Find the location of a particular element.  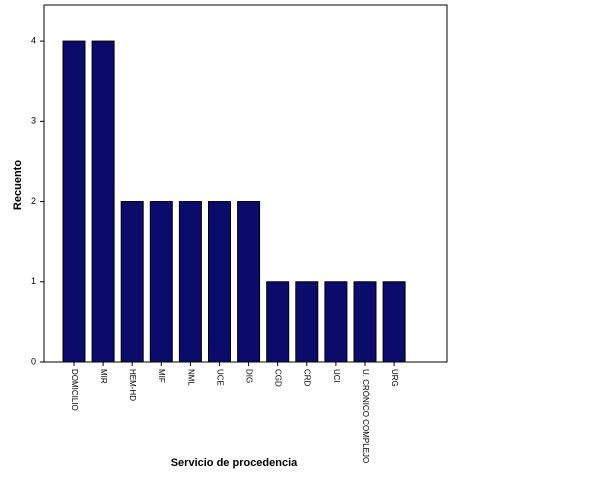

y-tick-label: 2 is located at coordinates (33, 201).